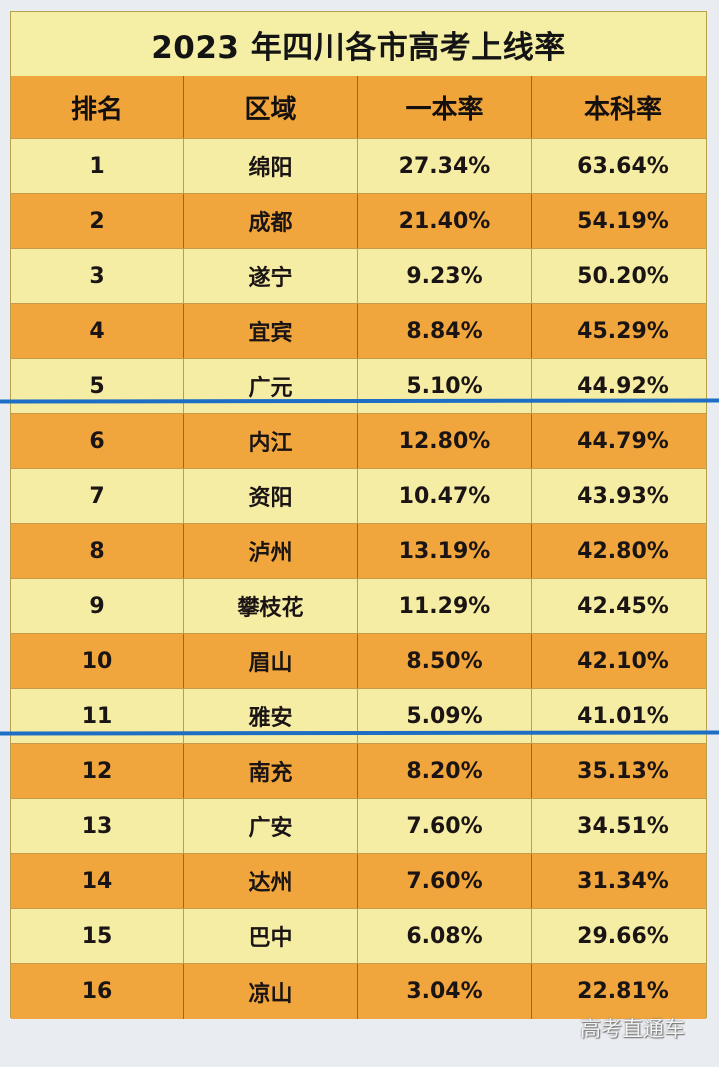 Image resolution: width=719 pixels, height=1067 pixels. I want to click on undergrad-rate-cell: 45.29%, so click(623, 331).